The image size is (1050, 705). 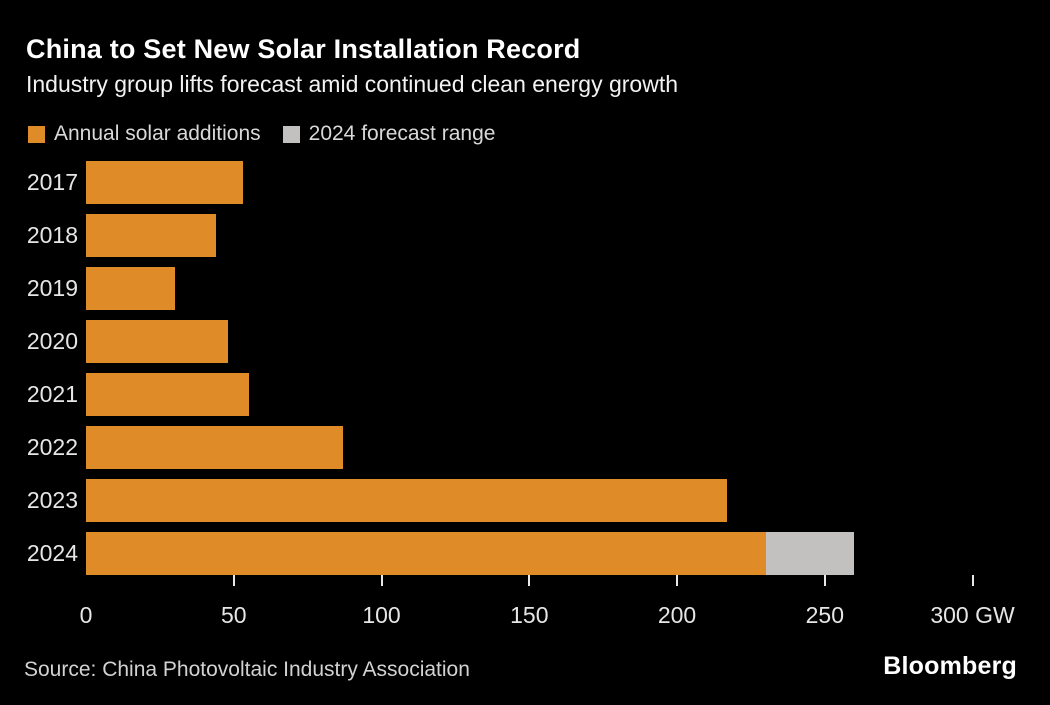 I want to click on x-axis-tick-label: 300 GW, so click(x=972, y=615).